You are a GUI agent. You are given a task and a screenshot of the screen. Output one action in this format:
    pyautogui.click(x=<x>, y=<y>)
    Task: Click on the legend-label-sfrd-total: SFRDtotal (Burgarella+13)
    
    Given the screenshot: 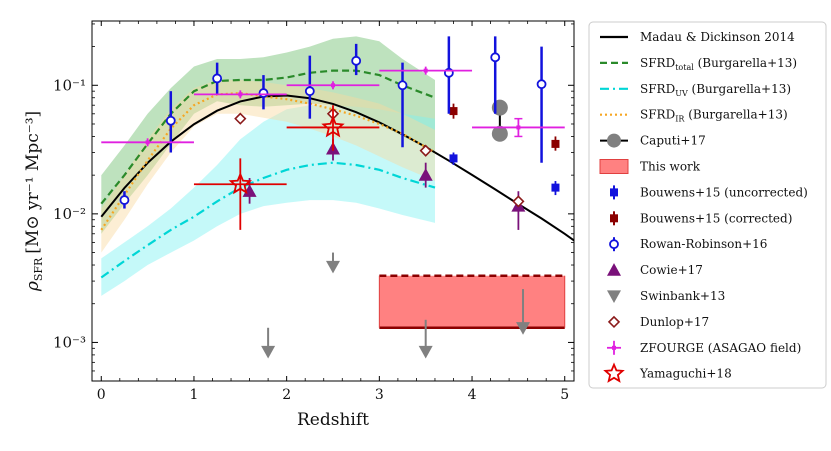 What is the action you would take?
    pyautogui.click(x=718, y=64)
    